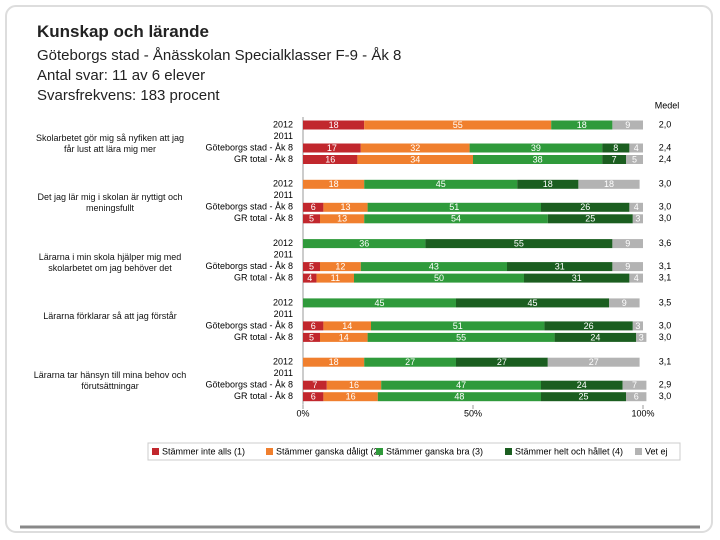 The image size is (720, 540). What do you see at coordinates (434, 451) in the screenshot?
I see `legend-label: Stämmer ganska bra (3)` at bounding box center [434, 451].